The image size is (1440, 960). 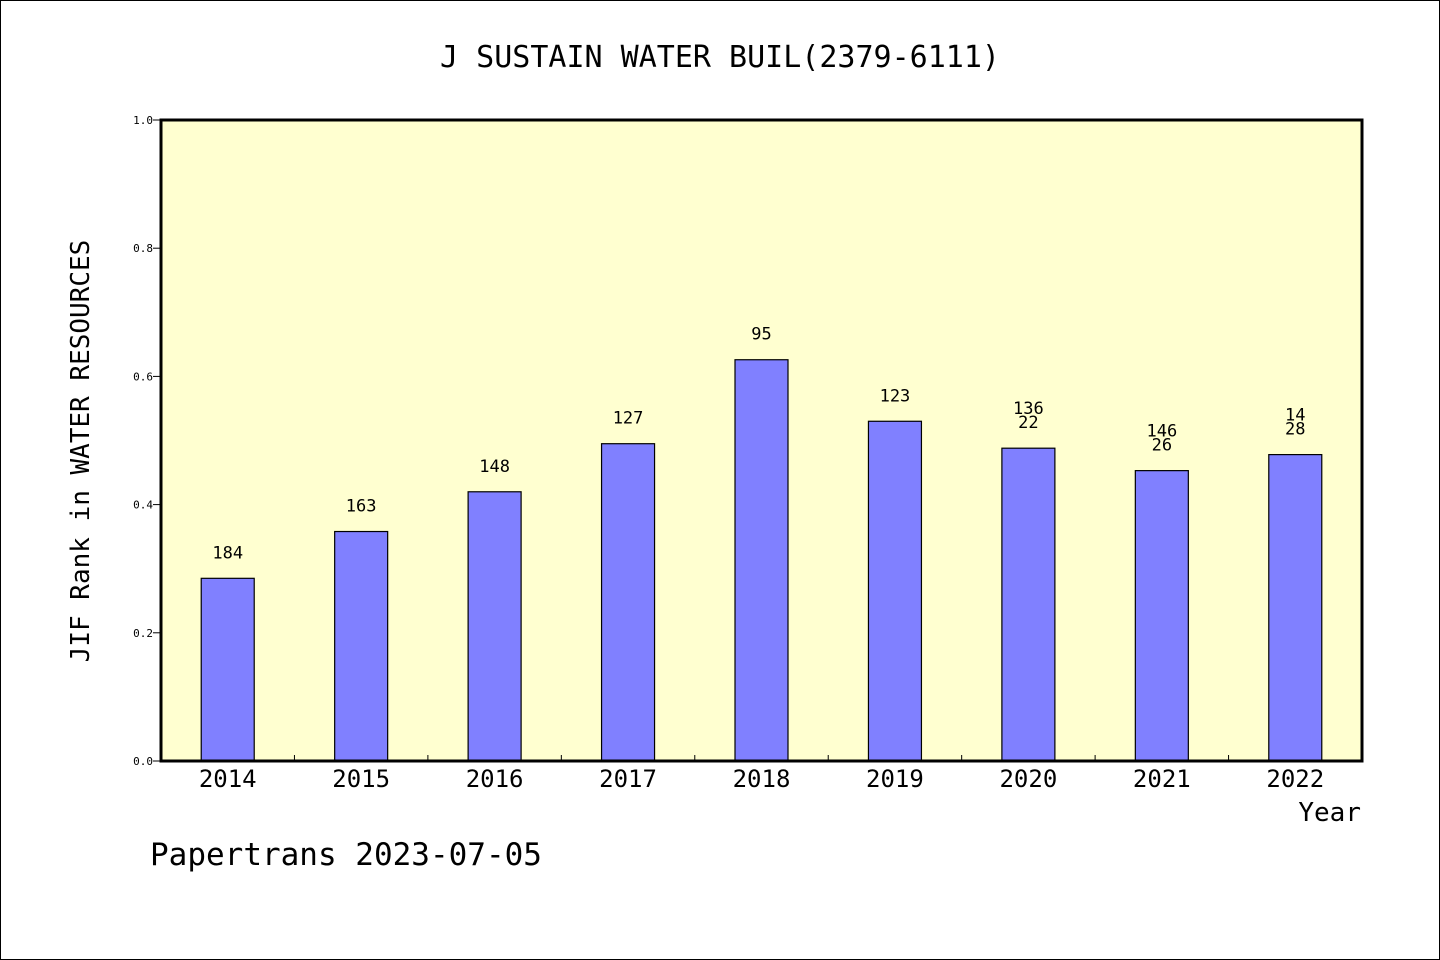 What do you see at coordinates (494, 626) in the screenshot?
I see `bar-2016` at bounding box center [494, 626].